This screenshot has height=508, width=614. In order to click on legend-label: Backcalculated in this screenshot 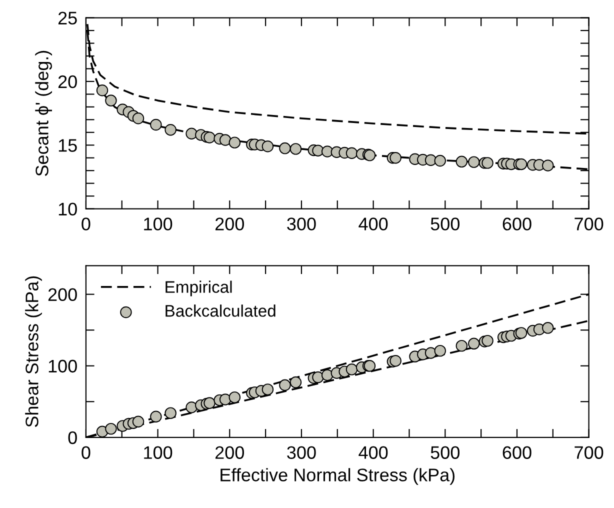, I will do `click(221, 310)`.